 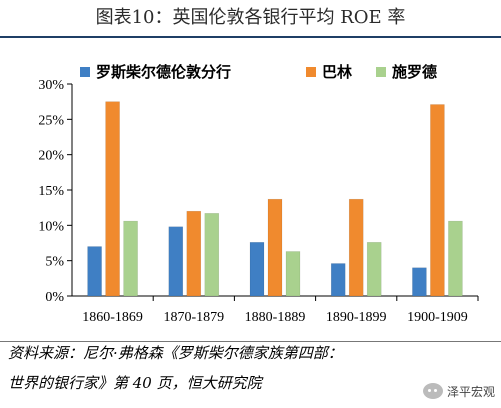 I want to click on x-tick-label: 1890-1899, so click(x=356, y=317).